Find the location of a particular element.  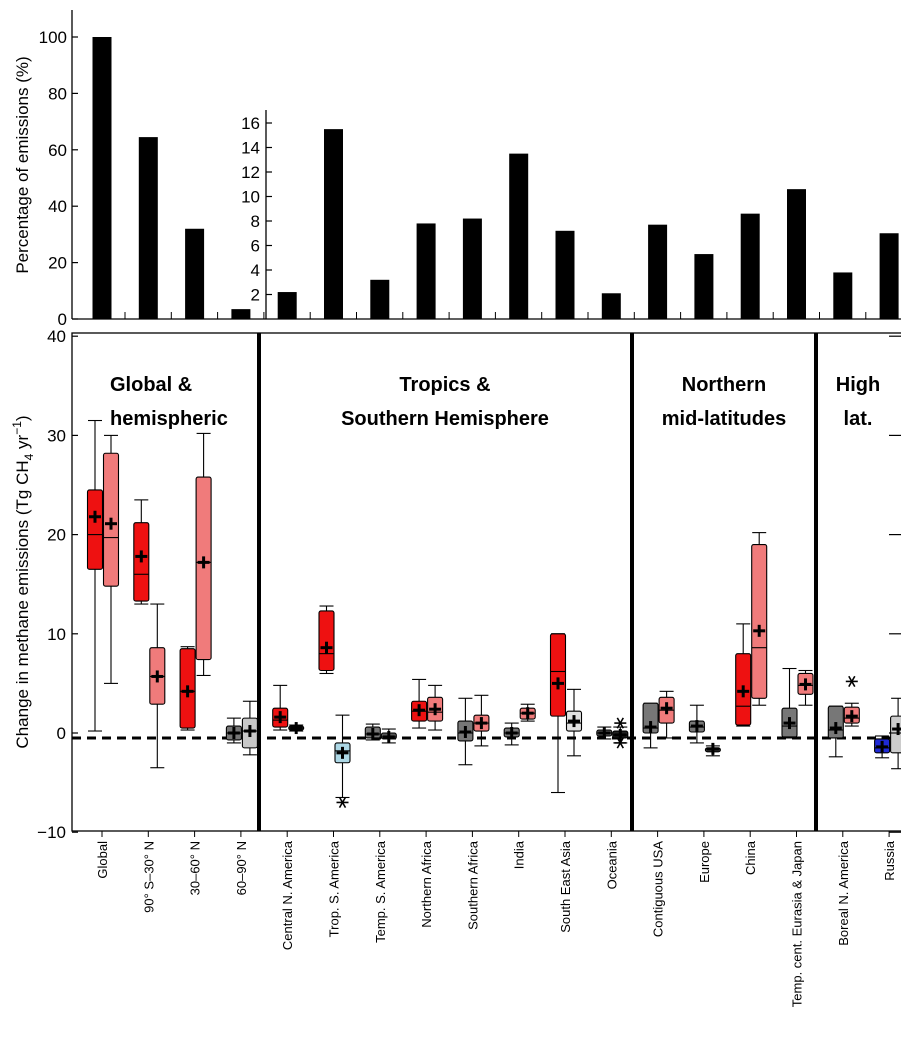

category-label-south-east-asia: South East Asia is located at coordinates (565, 886).